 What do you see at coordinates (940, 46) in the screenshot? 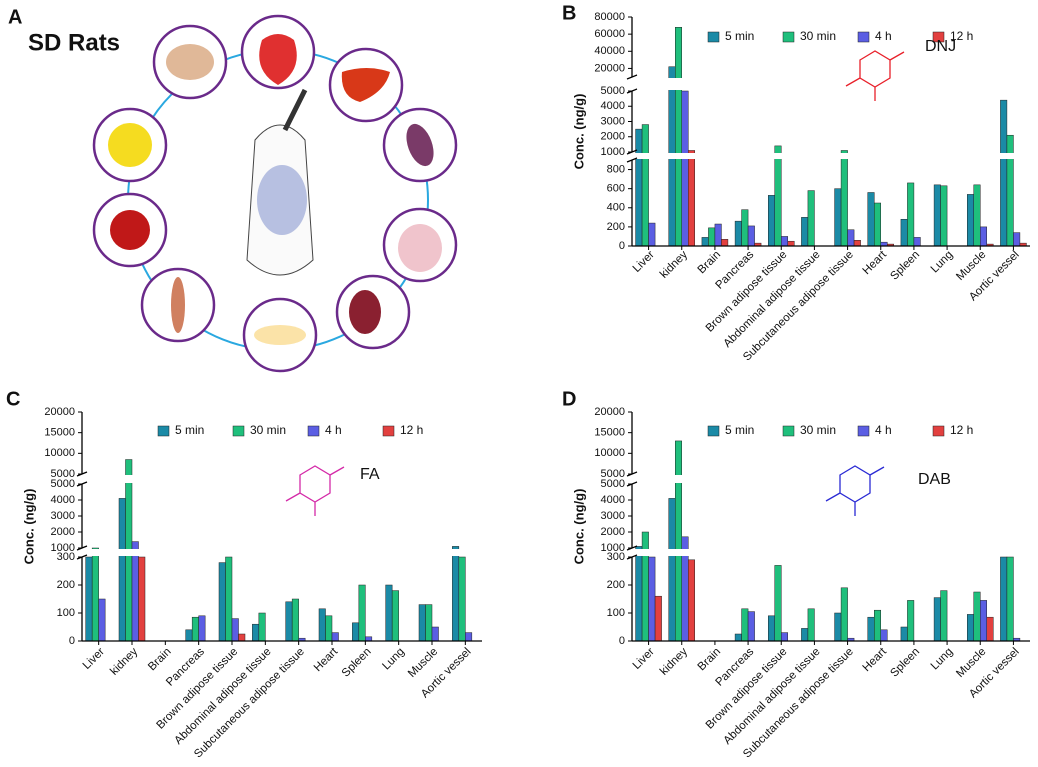
I see `annotation: DNJ` at bounding box center [940, 46].